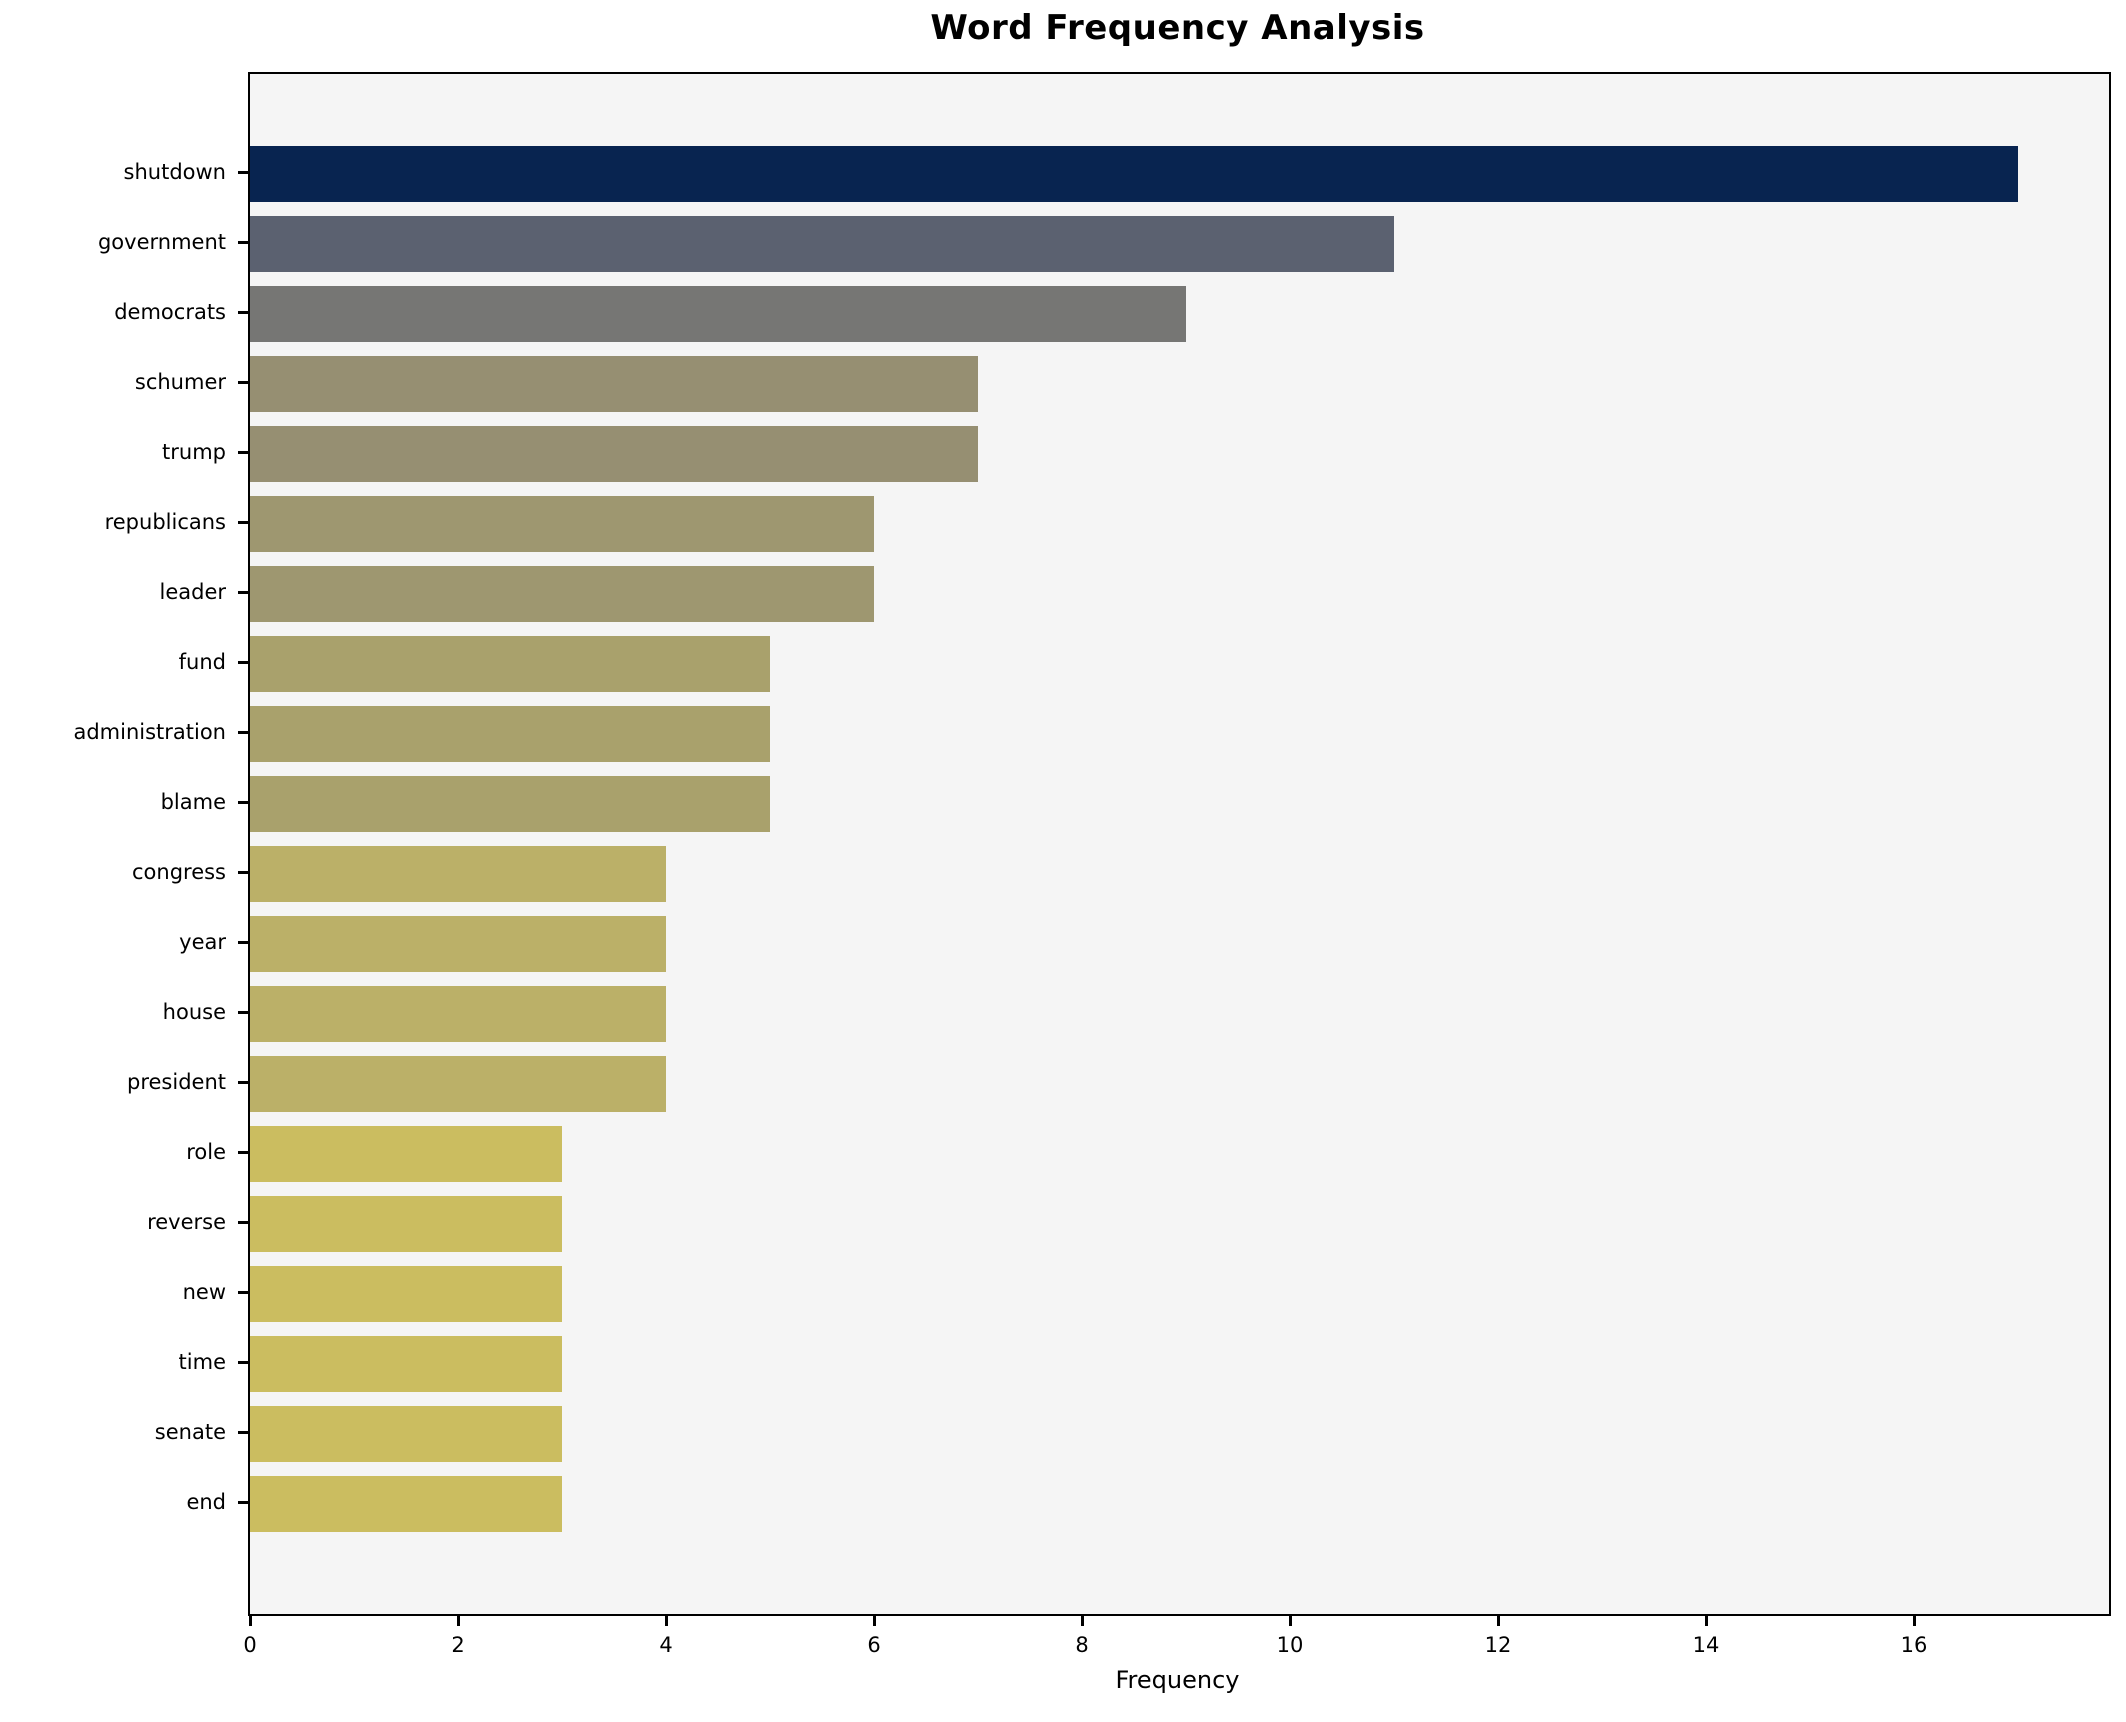  I want to click on x-tick-label-12: 12, so click(1498, 1645).